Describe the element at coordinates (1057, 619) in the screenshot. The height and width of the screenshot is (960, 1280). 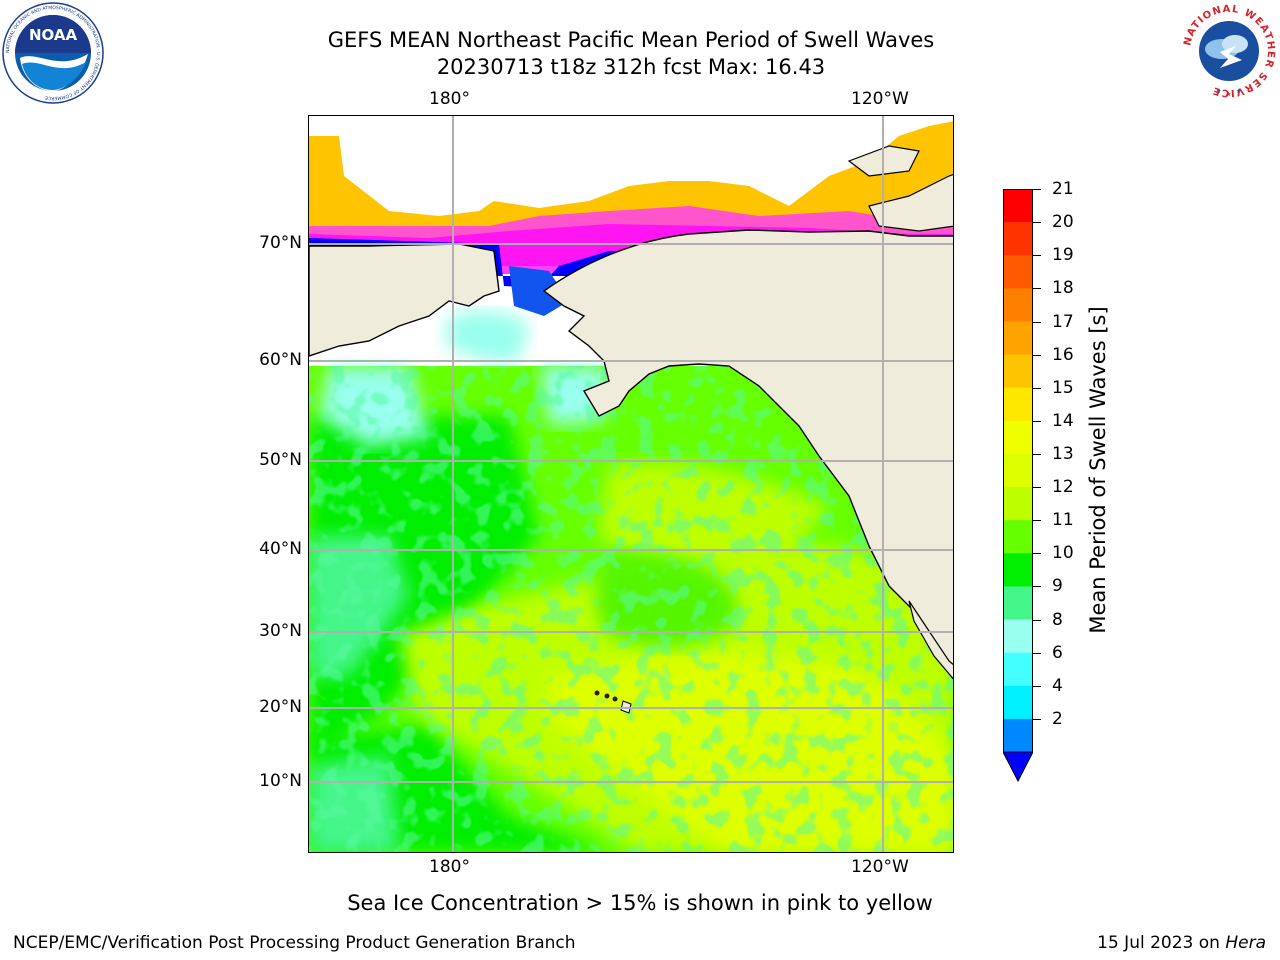
I see `colorbar-tick-label: 8` at that location.